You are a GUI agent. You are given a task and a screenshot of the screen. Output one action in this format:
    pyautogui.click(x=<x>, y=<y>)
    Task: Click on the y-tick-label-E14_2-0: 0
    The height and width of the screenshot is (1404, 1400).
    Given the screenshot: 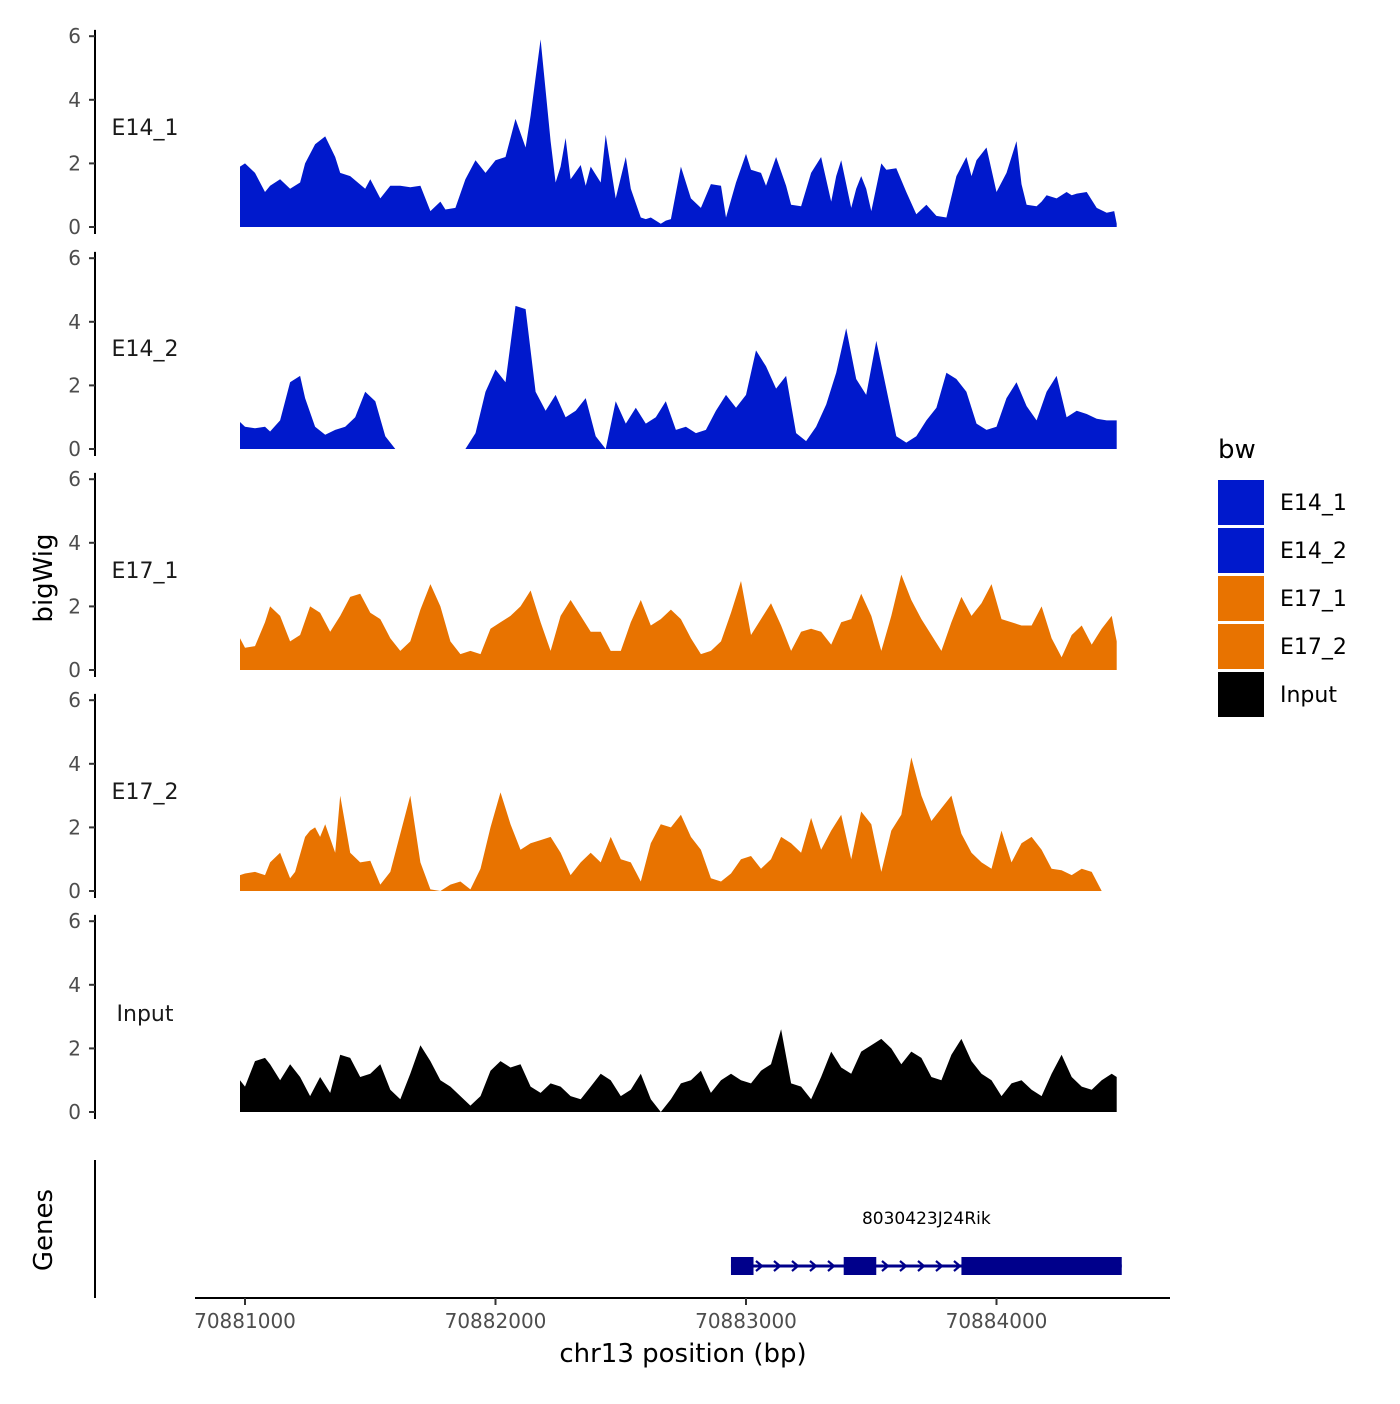 What is the action you would take?
    pyautogui.click(x=74, y=449)
    